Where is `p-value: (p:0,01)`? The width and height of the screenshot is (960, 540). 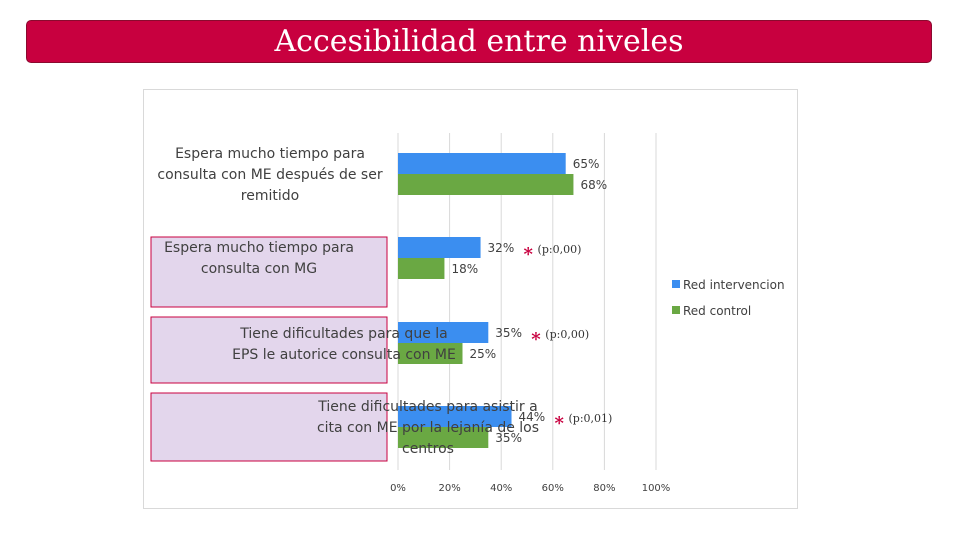 p-value: (p:0,01) is located at coordinates (591, 418).